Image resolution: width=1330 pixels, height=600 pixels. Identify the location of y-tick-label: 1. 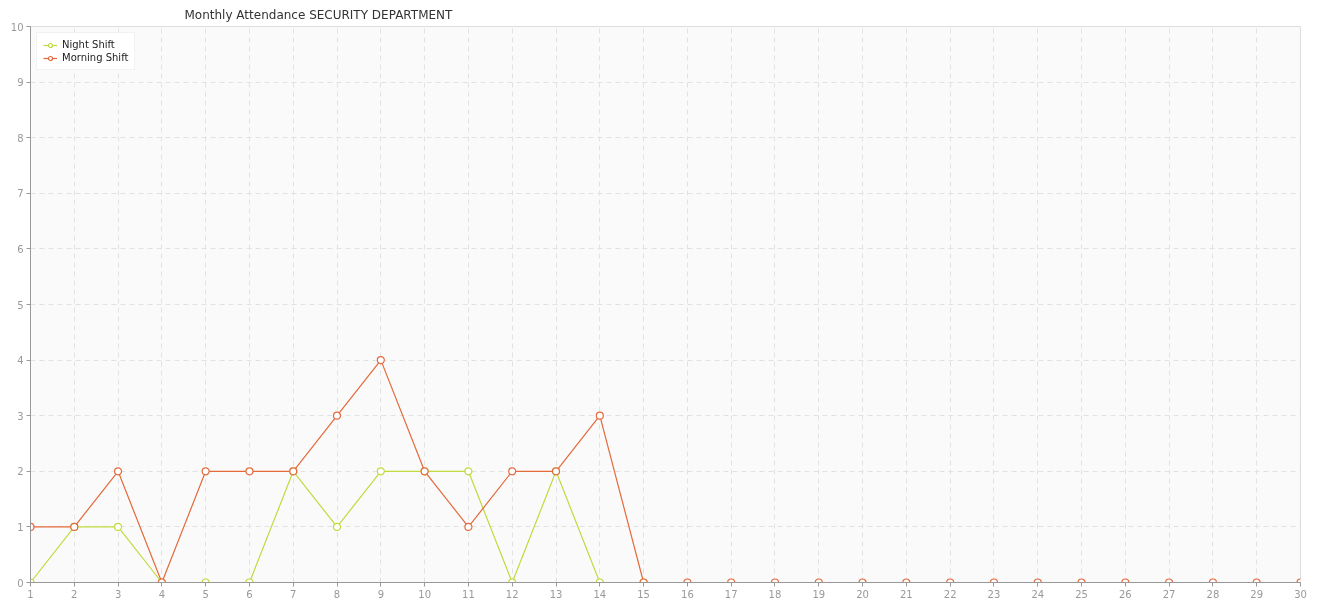
(20, 527).